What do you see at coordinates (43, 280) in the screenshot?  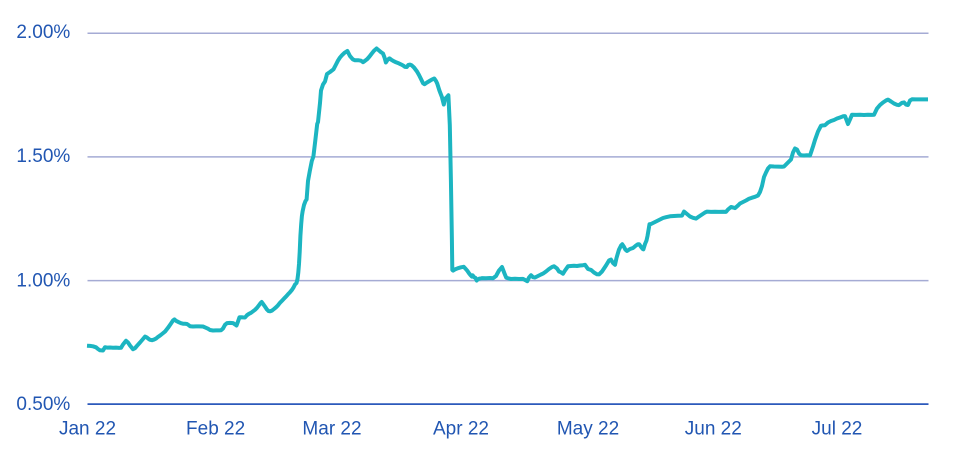 I see `svg-text: 1.00%` at bounding box center [43, 280].